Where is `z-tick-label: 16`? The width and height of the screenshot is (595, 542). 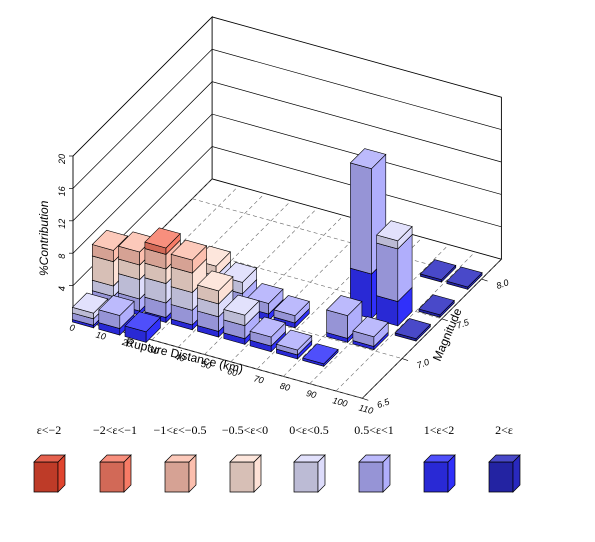 z-tick-label: 16 is located at coordinates (62, 191).